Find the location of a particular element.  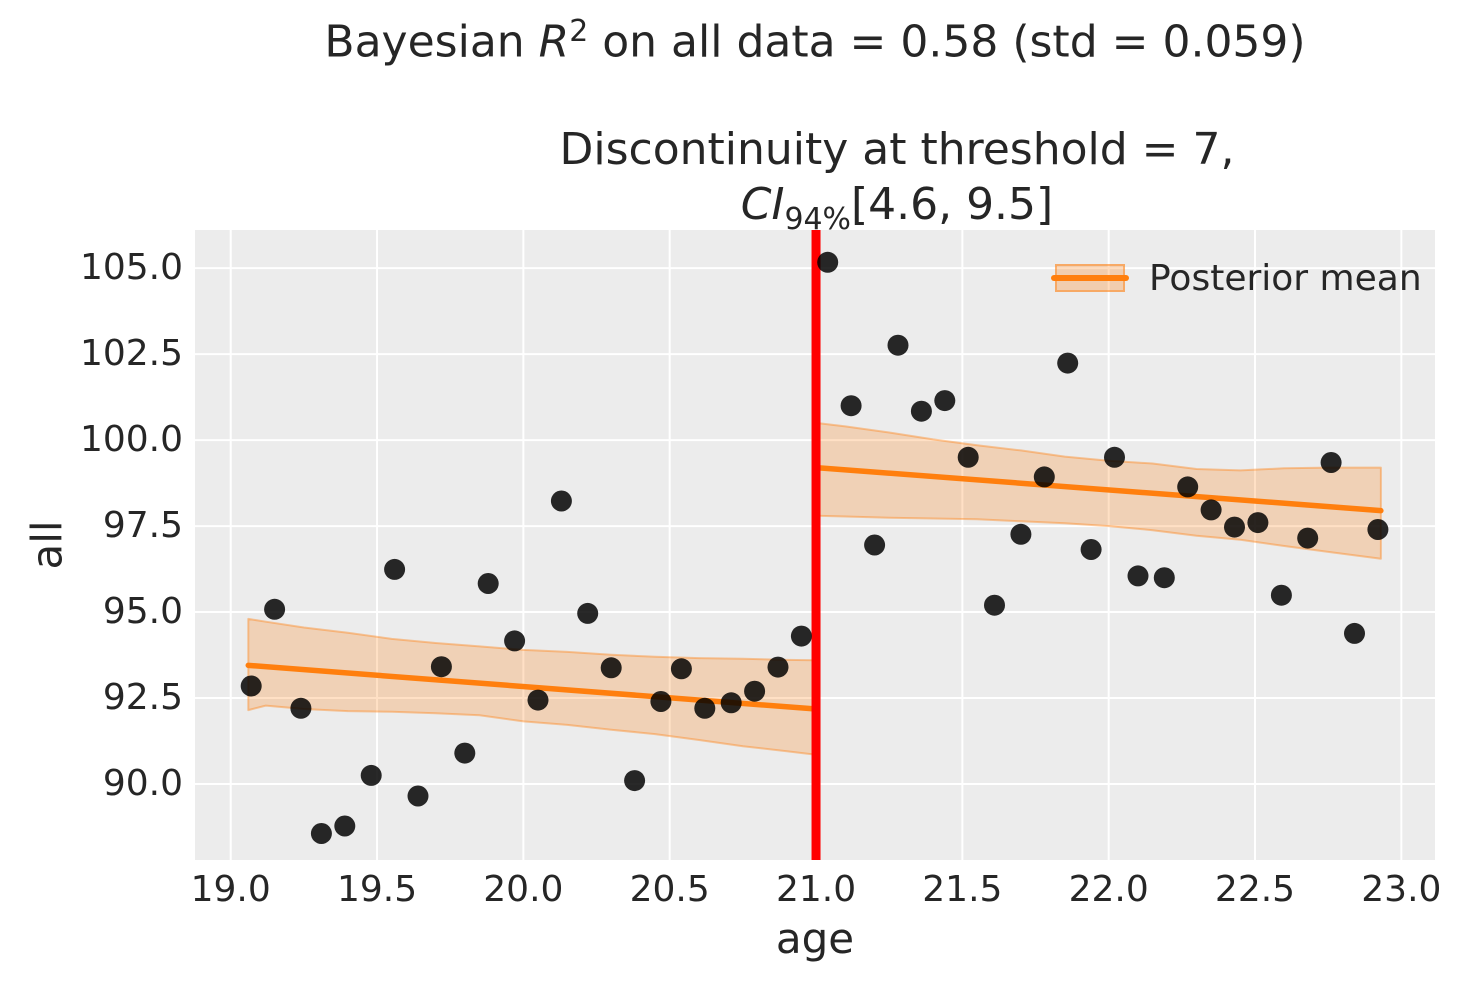

y-tick-label: 92.5 is located at coordinates (142, 698).